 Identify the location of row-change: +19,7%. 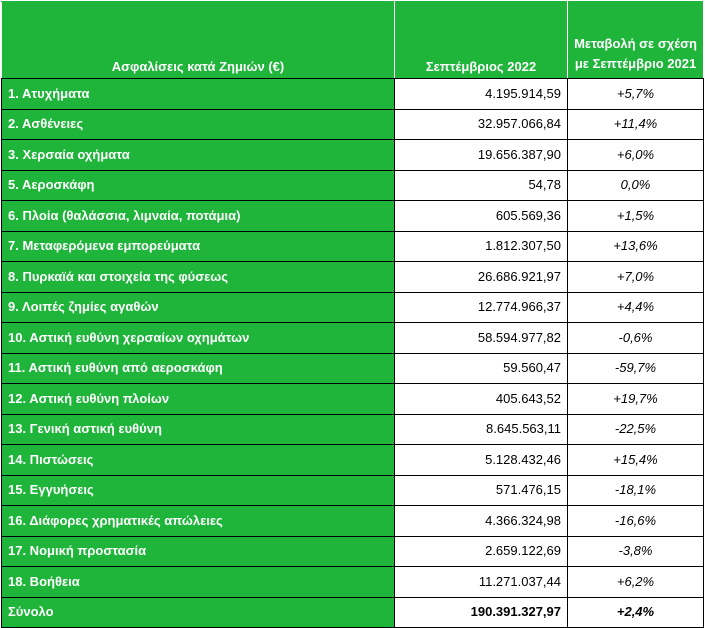
(635, 399).